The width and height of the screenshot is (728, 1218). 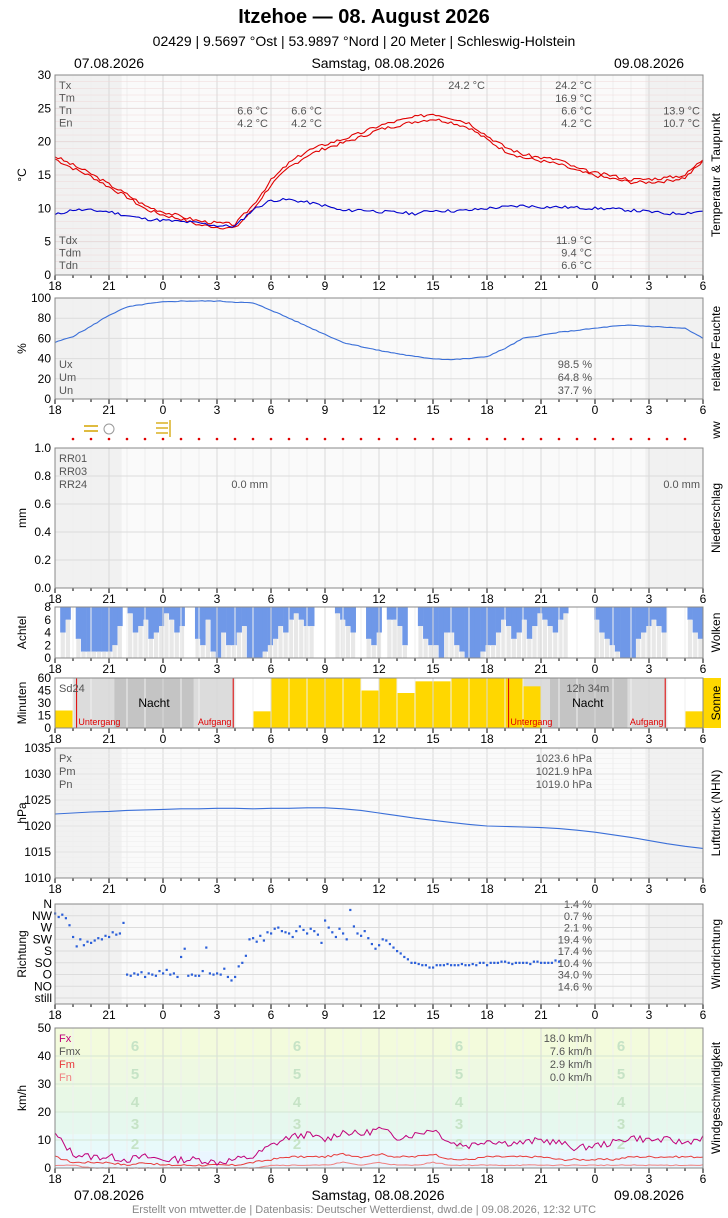 I want to click on pressure-xtick-label: 21, so click(x=541, y=889).